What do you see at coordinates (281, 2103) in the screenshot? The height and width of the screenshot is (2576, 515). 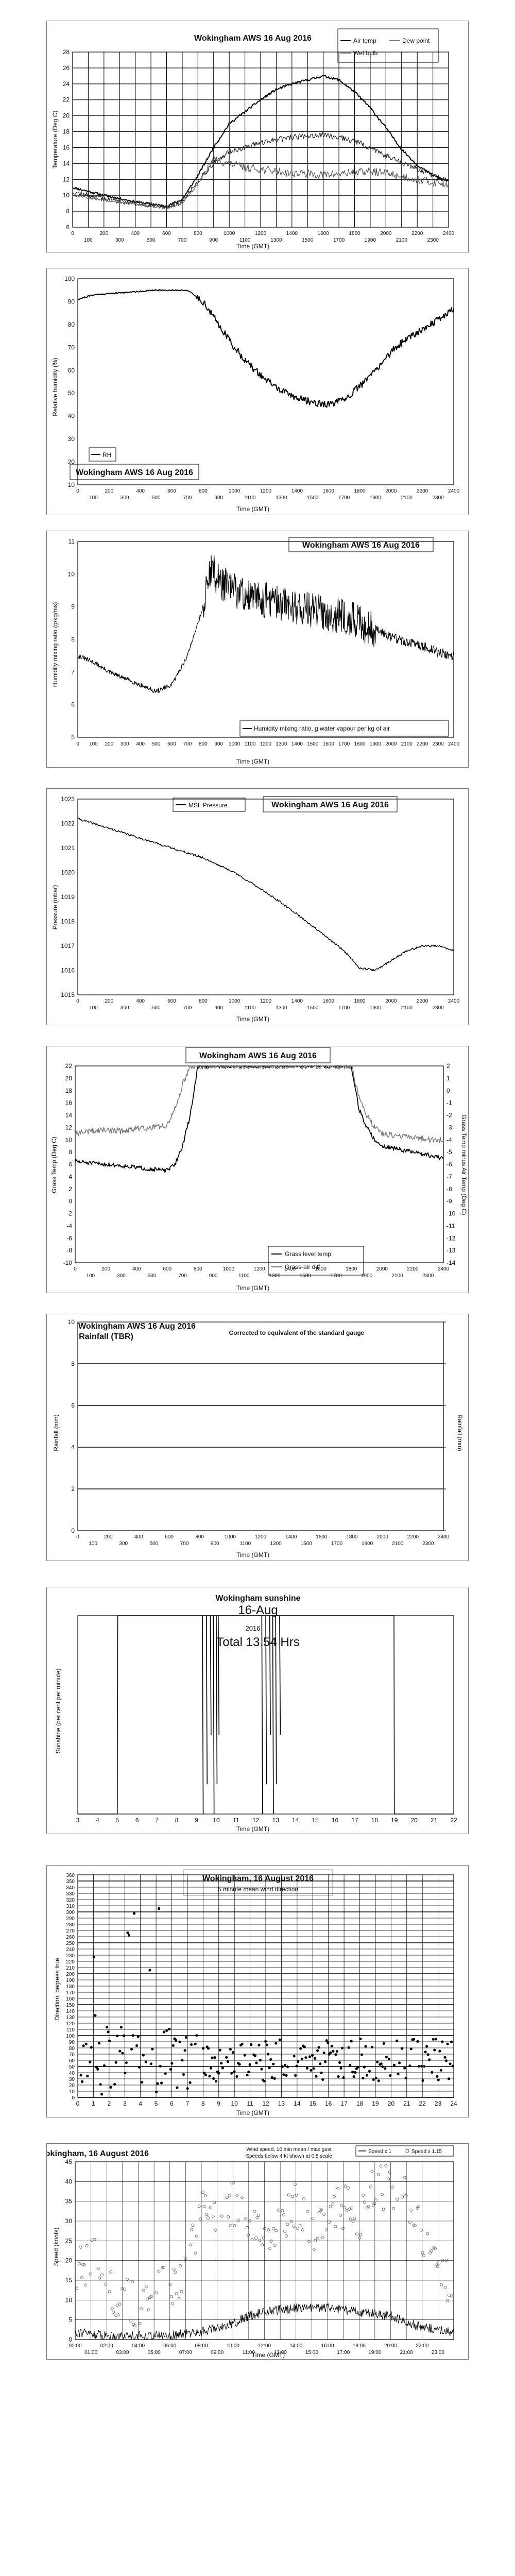 I see `x-tick-label: 13` at bounding box center [281, 2103].